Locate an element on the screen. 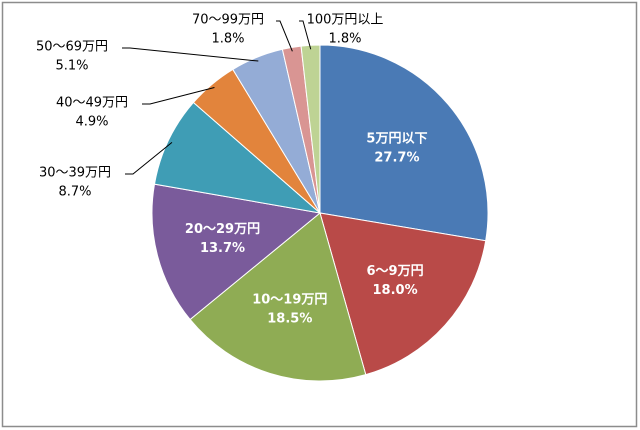 This screenshot has height=430, width=640. slice-label: 5万円以下 is located at coordinates (396, 138).